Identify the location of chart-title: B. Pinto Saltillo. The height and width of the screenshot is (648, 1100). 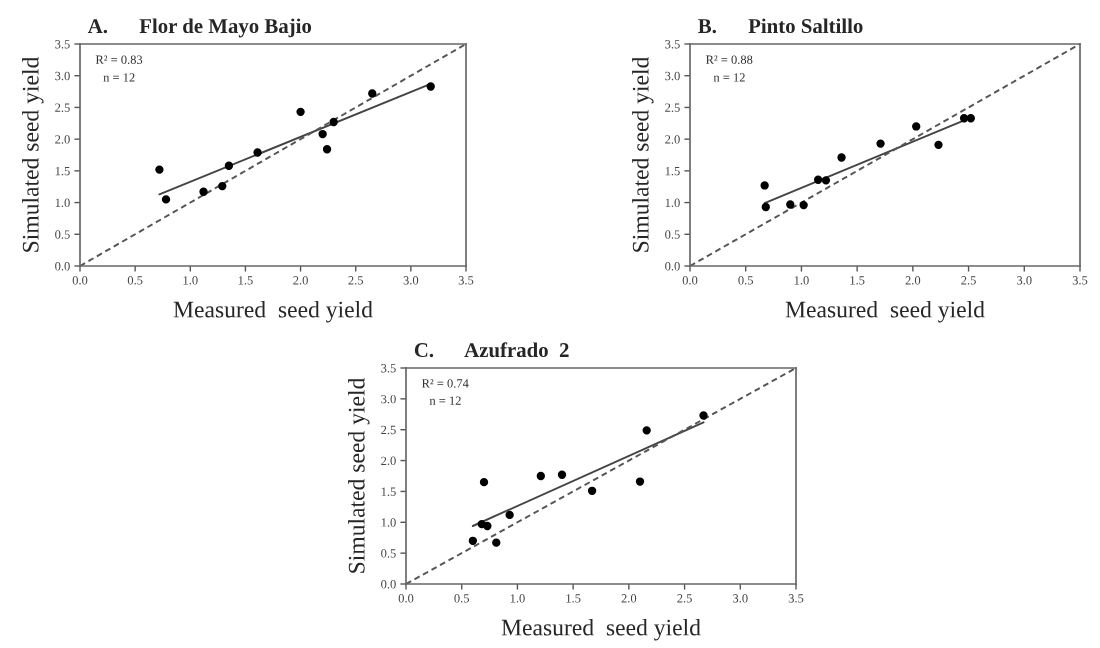
(780, 26).